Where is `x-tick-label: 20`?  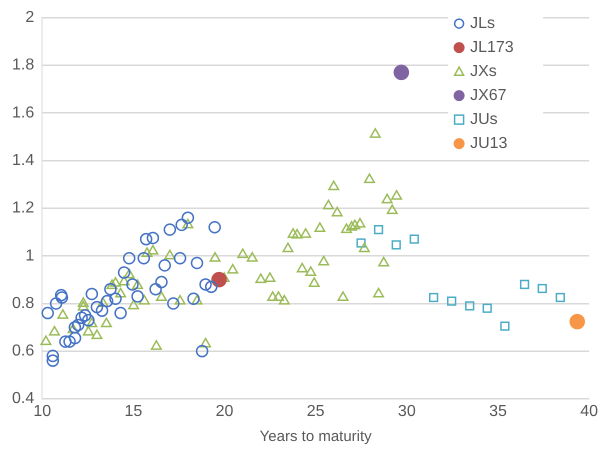 x-tick-label: 20 is located at coordinates (225, 411).